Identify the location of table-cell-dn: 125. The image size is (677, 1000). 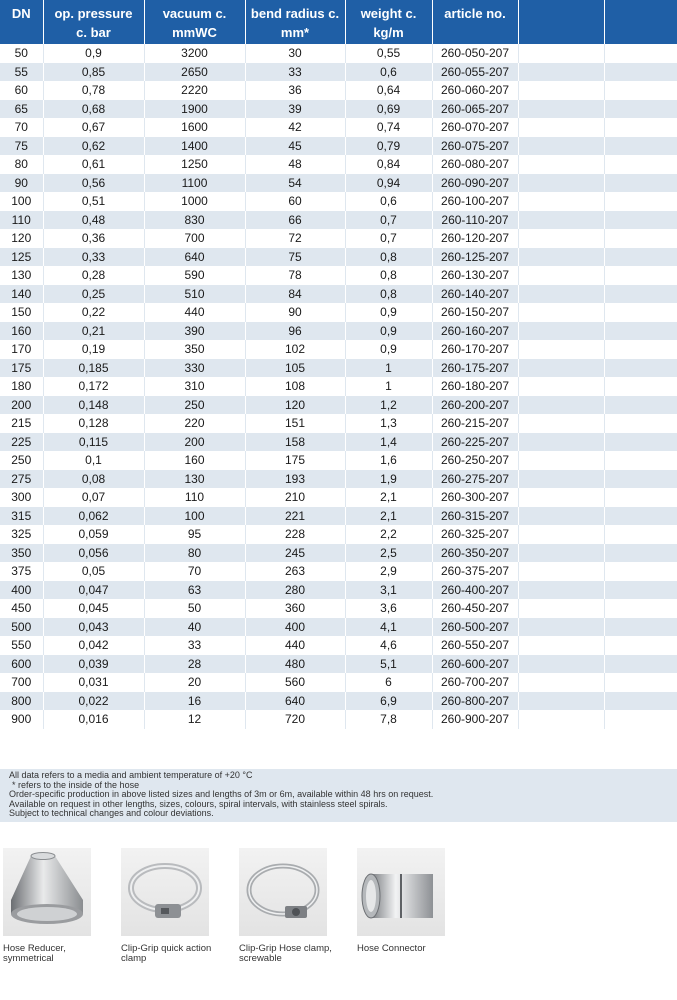
(22, 256).